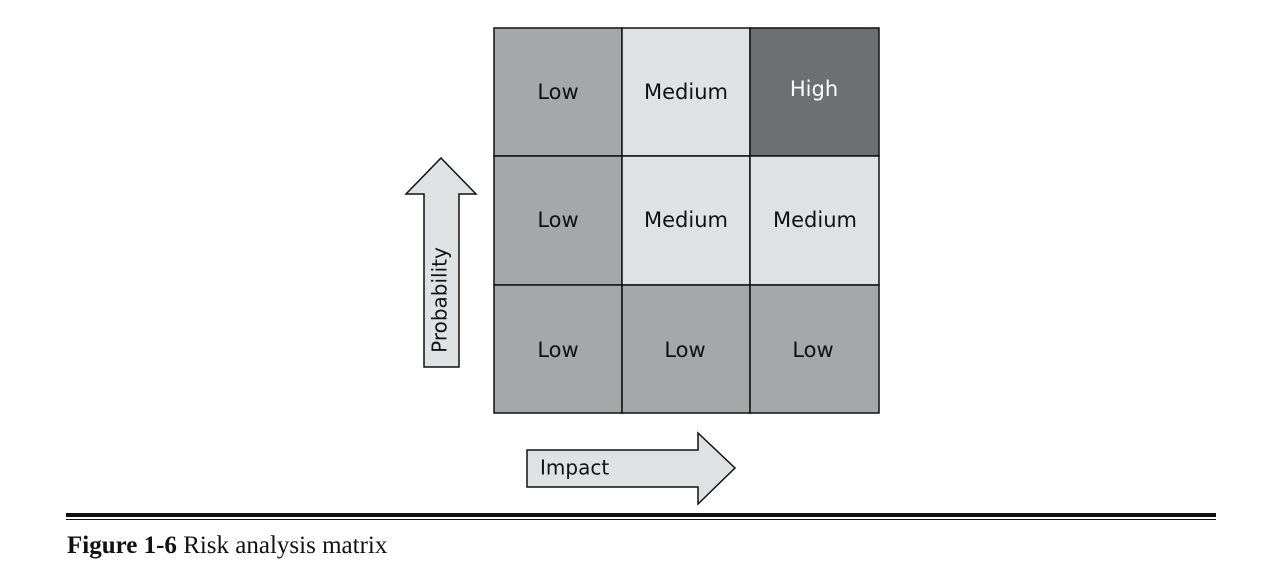  Describe the element at coordinates (641, 519) in the screenshot. I see `caption-rule-thin` at that location.